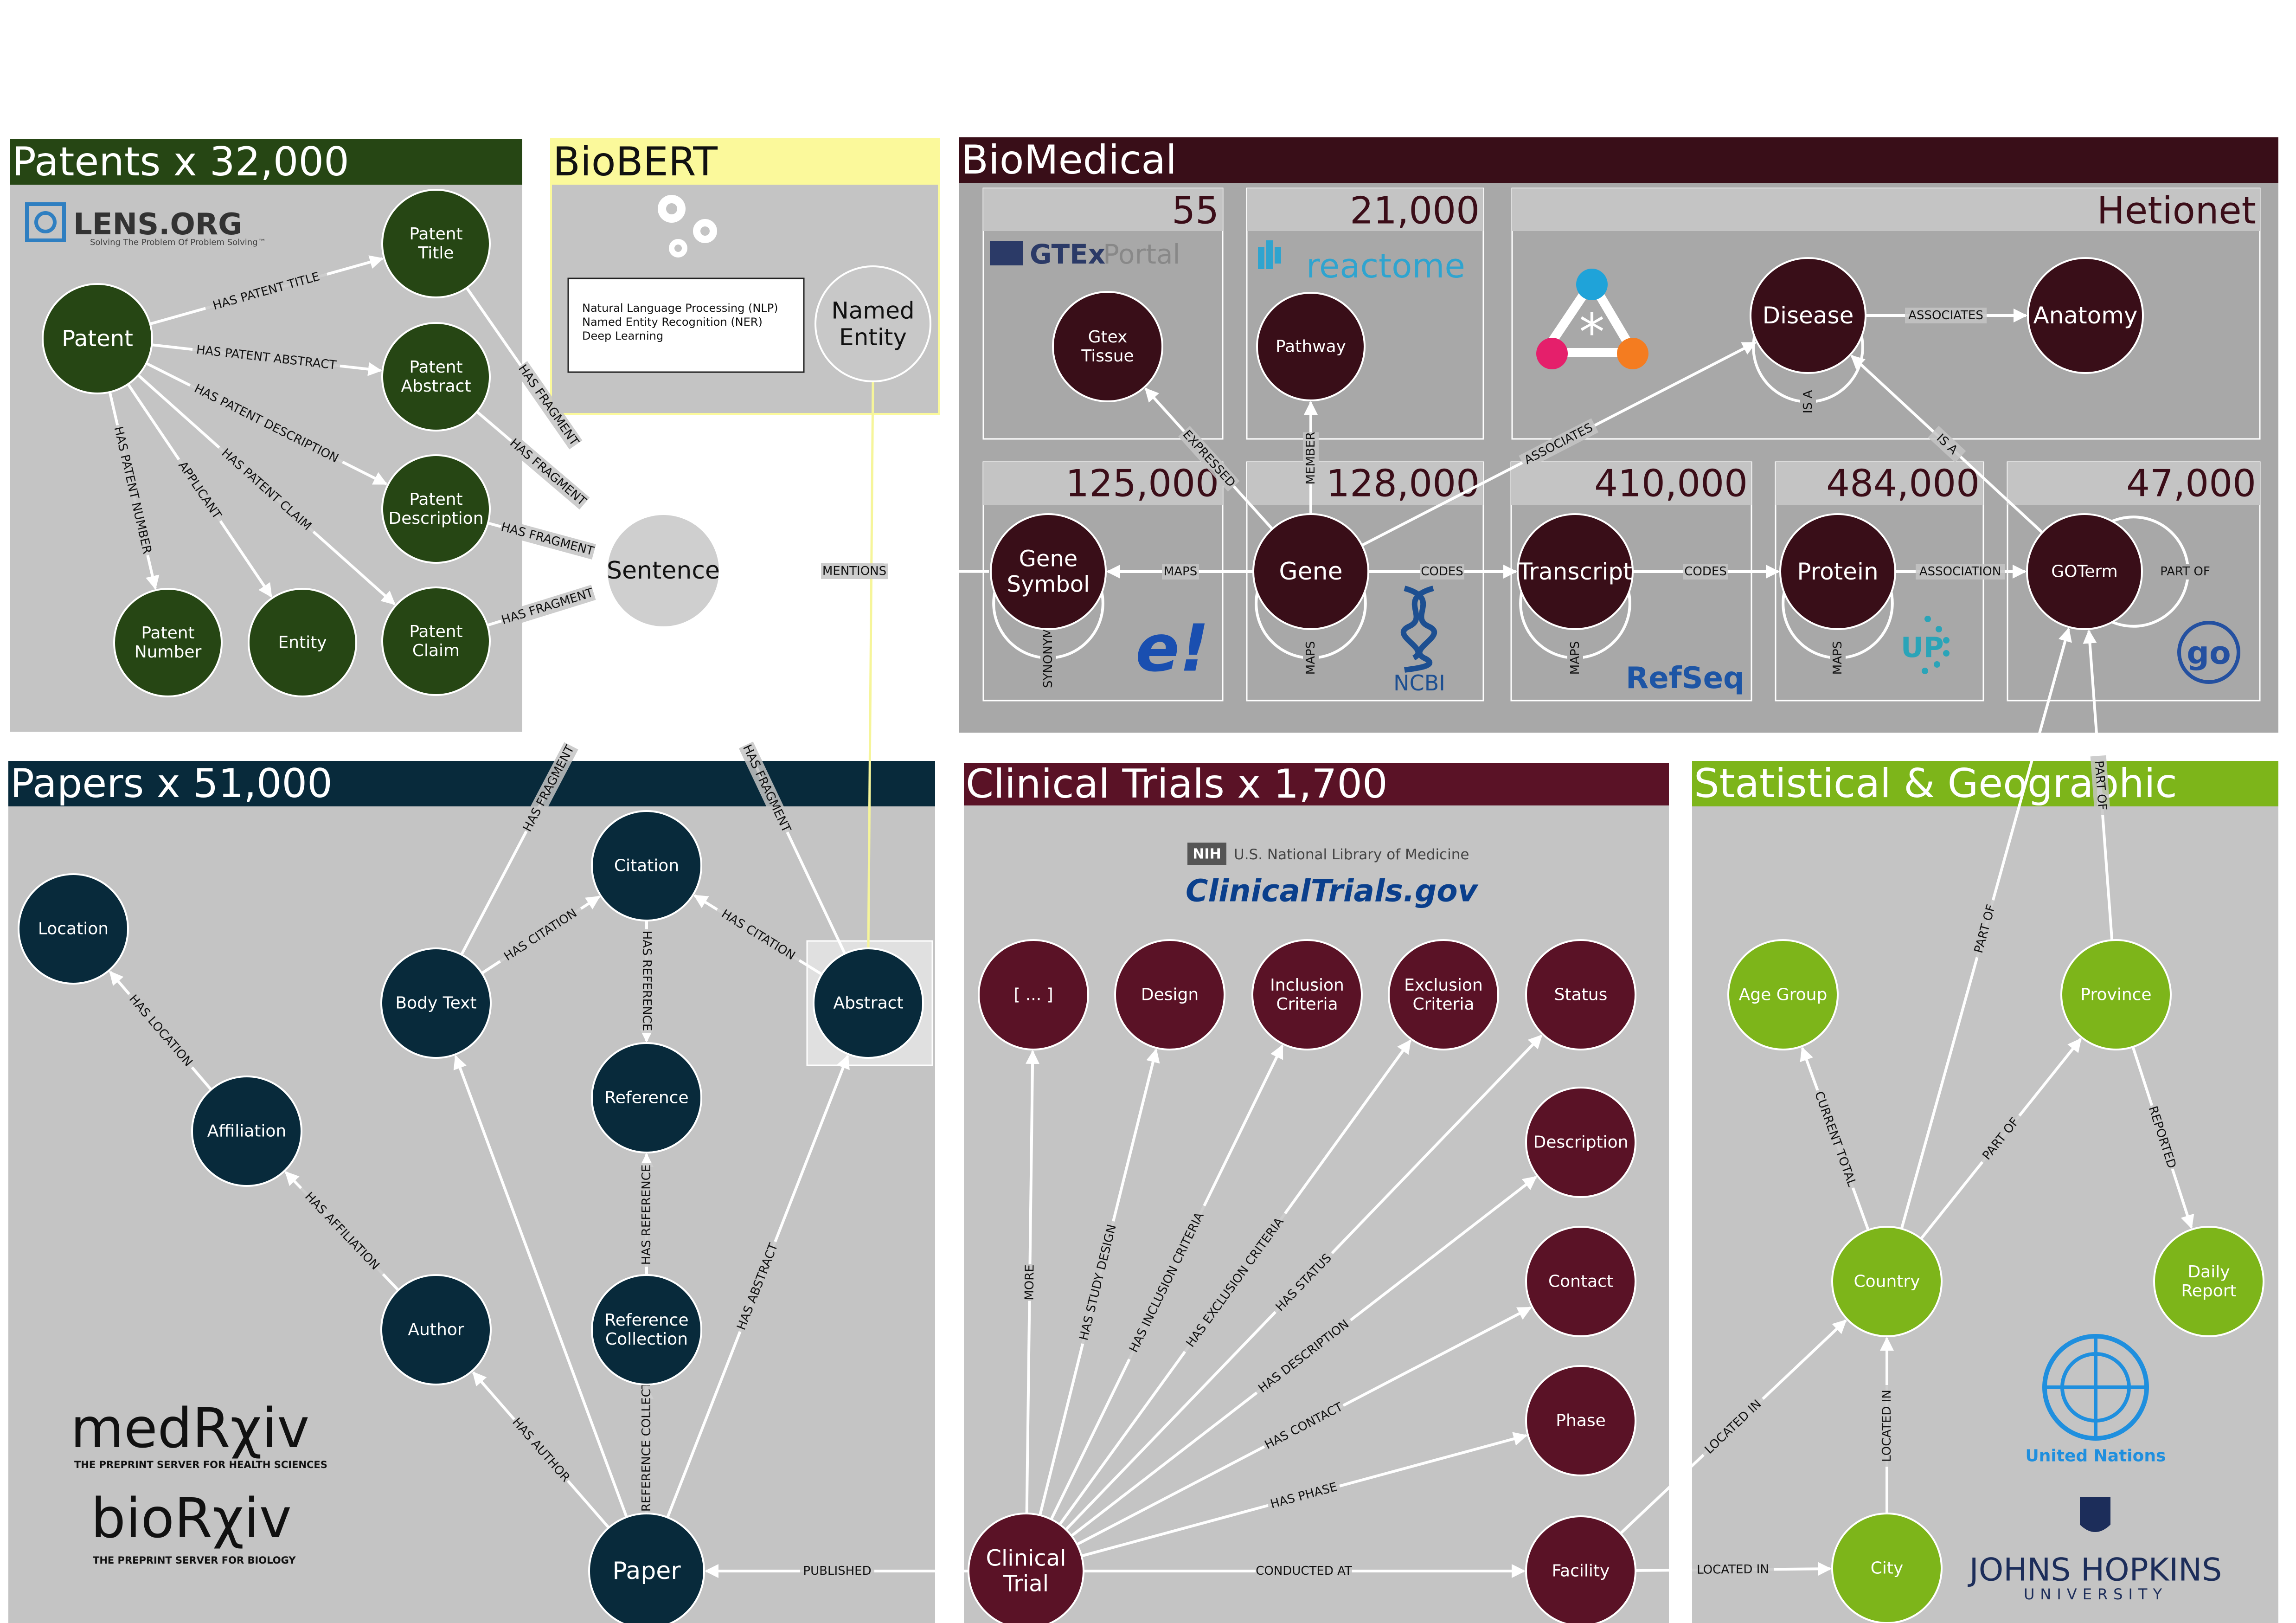 This screenshot has height=1623, width=2296. What do you see at coordinates (680, 308) in the screenshot?
I see `biobert-line-nlp: Natural Language Processing (NLP)` at bounding box center [680, 308].